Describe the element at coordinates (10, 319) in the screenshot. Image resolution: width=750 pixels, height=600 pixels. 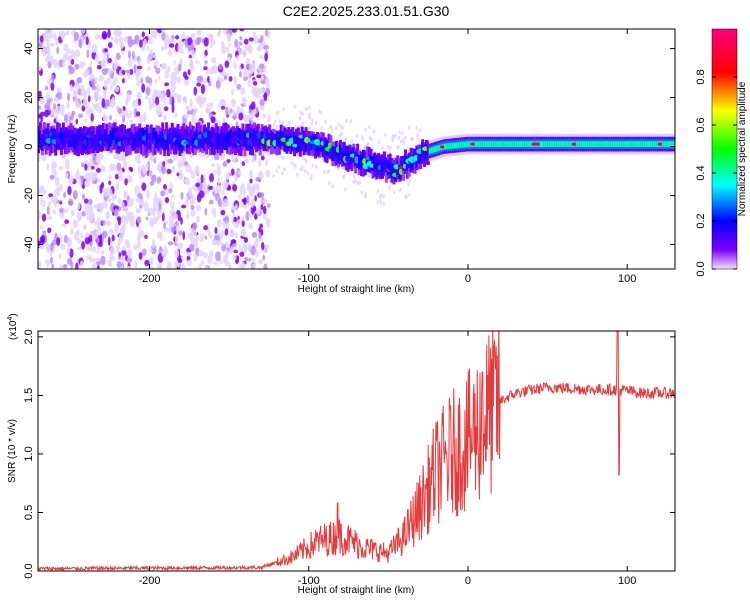
I see `snr-multiplier-exp: 4` at that location.